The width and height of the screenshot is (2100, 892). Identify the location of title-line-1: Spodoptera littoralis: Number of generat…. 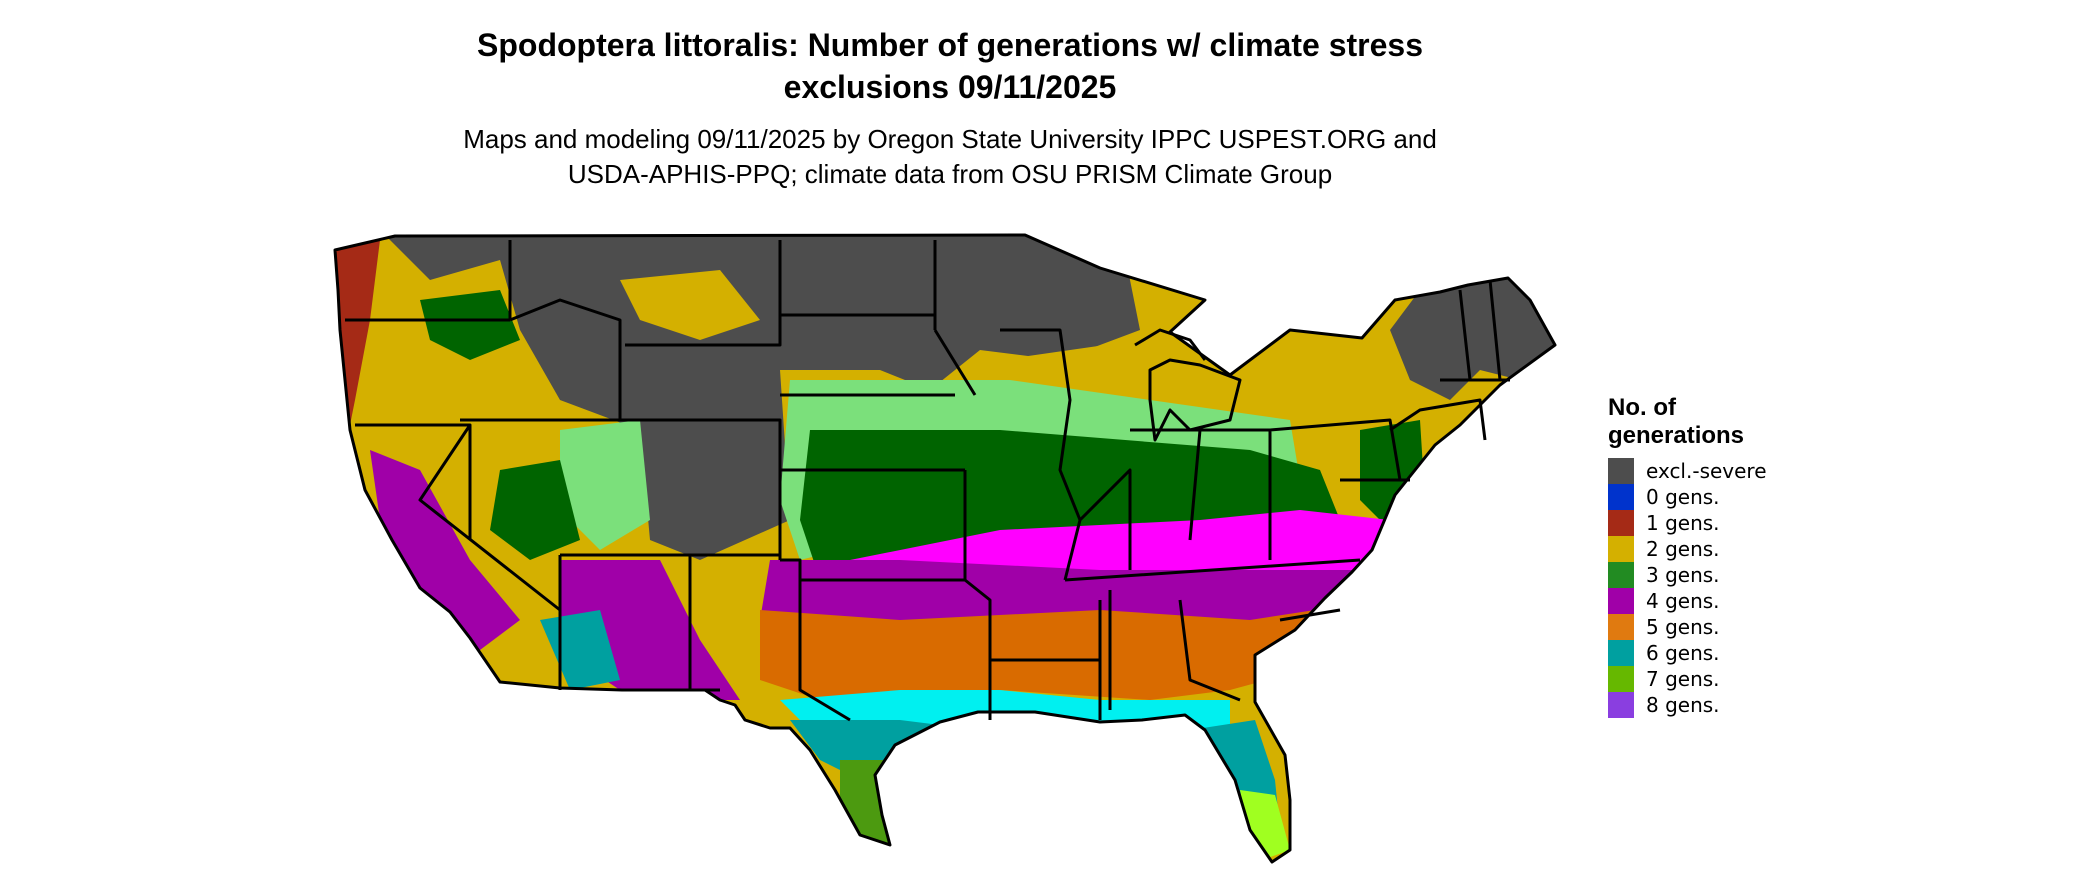
(950, 45).